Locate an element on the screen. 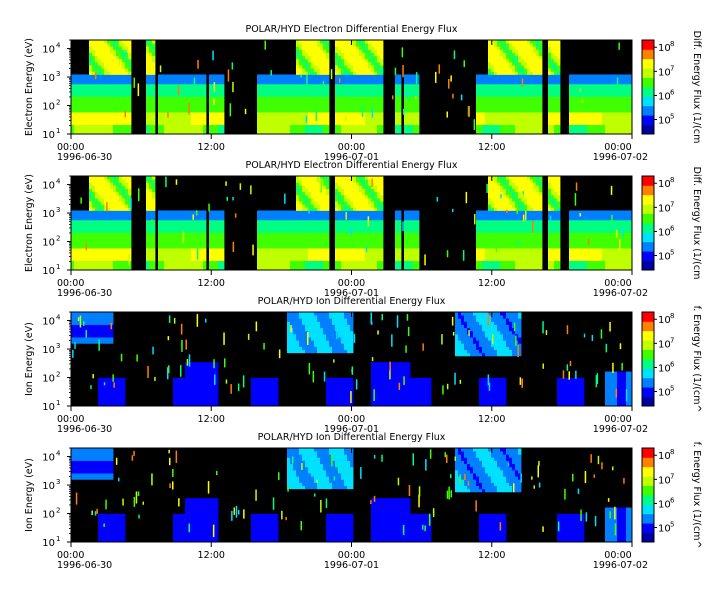 This screenshot has width=722, height=592. colorbar-tick-label: 10 is located at coordinates (664, 72).